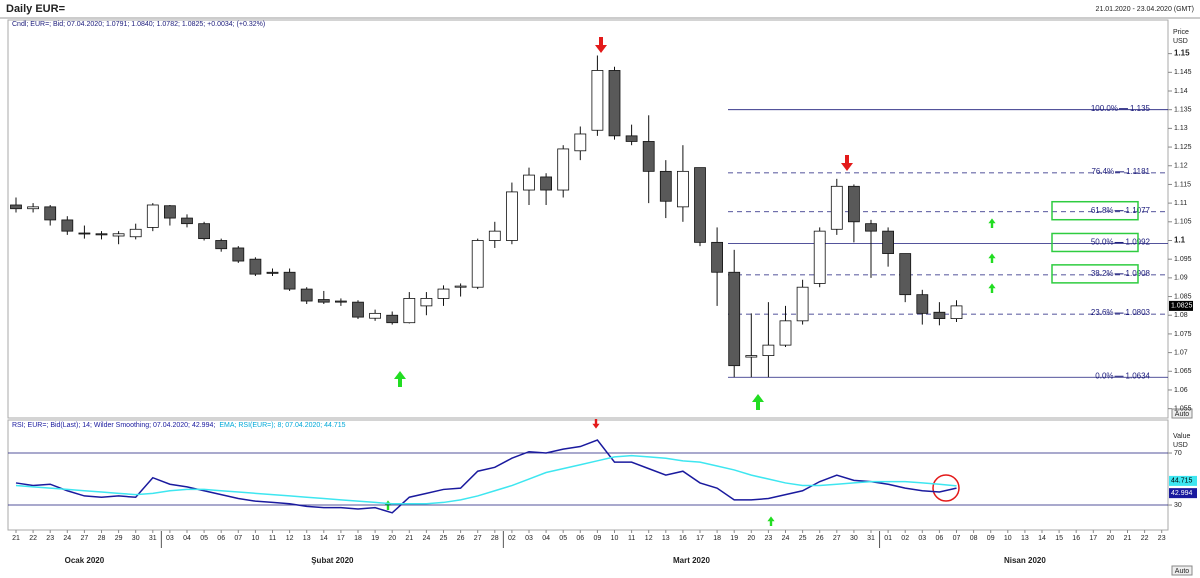 The width and height of the screenshot is (1200, 578). What do you see at coordinates (1181, 278) in the screenshot?
I see `y-tick-label: 1.09` at bounding box center [1181, 278].